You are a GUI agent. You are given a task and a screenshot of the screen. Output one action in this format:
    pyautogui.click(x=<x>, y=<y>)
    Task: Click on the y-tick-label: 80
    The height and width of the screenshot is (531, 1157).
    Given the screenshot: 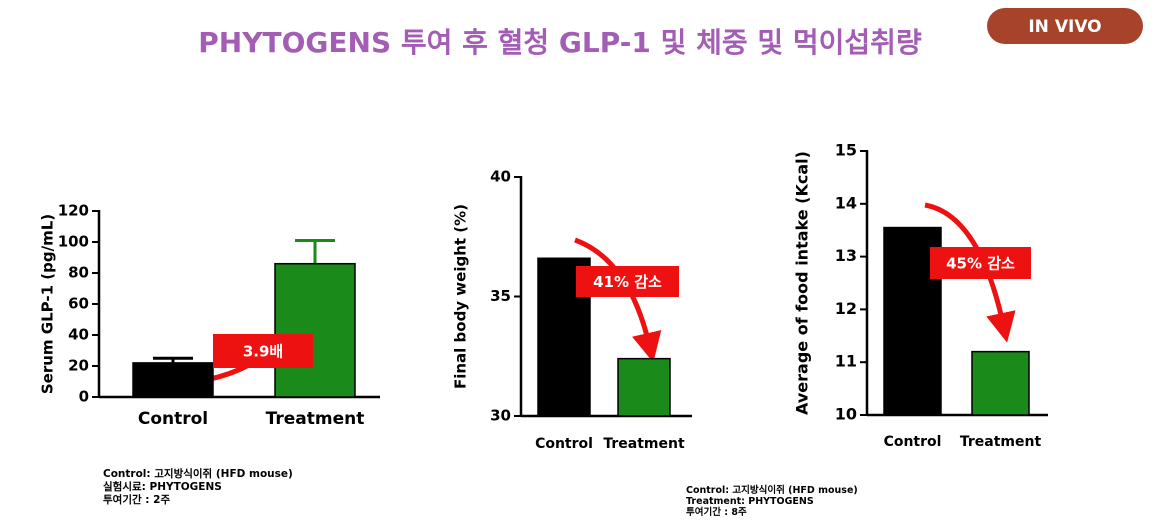 What is the action you would take?
    pyautogui.click(x=78, y=273)
    